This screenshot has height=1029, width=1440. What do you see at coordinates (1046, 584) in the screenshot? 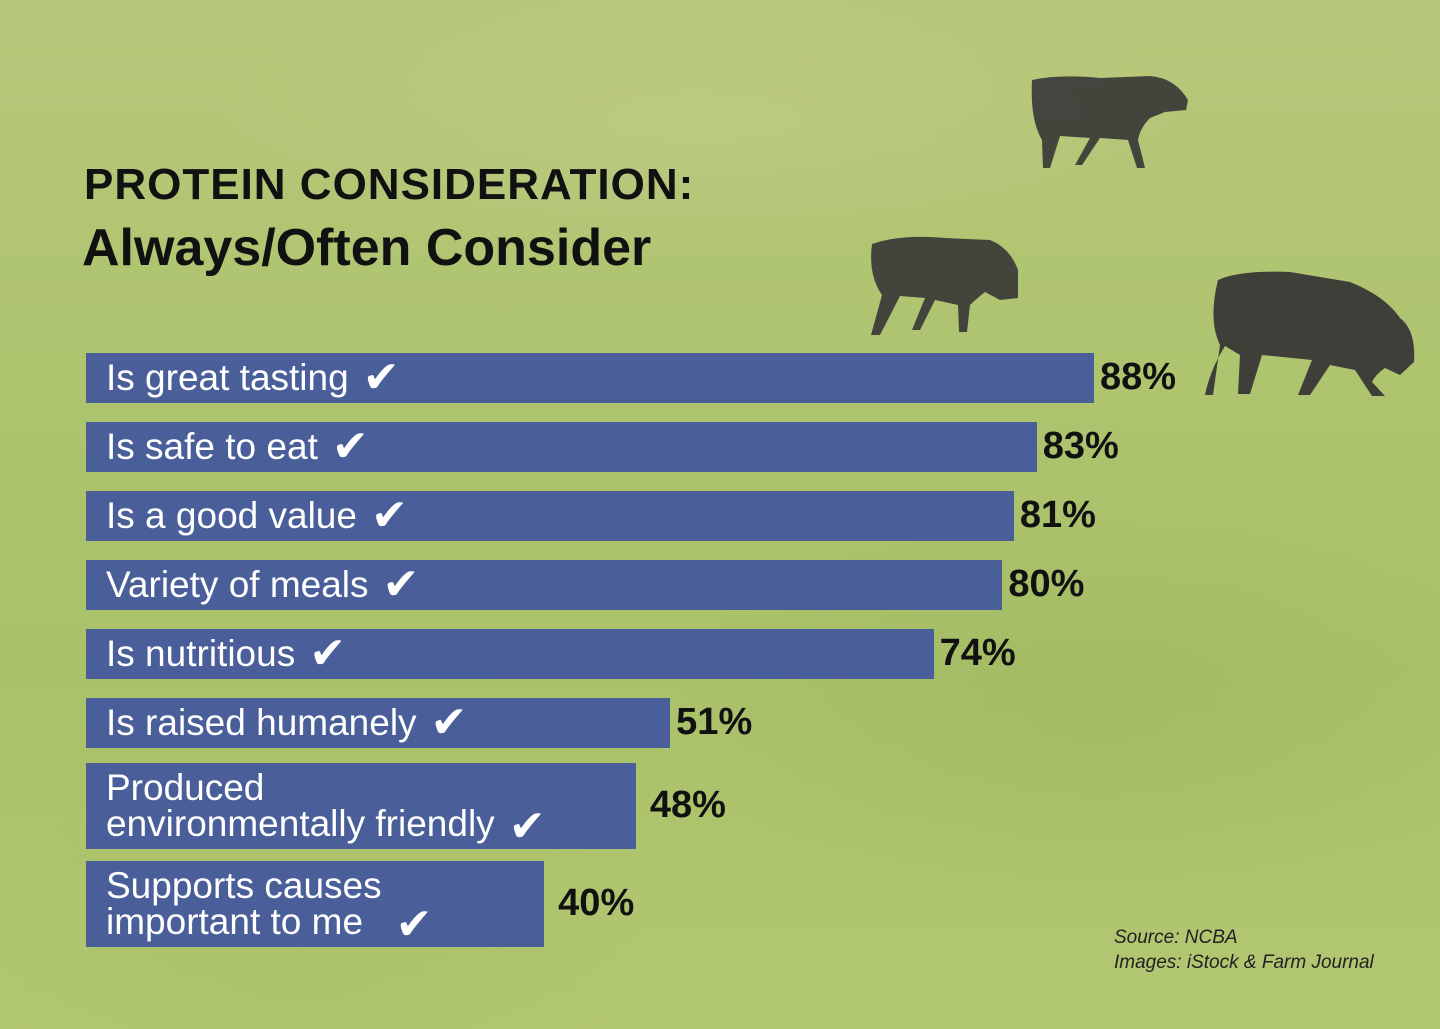
I see `bar-value-label: 80%` at bounding box center [1046, 584].